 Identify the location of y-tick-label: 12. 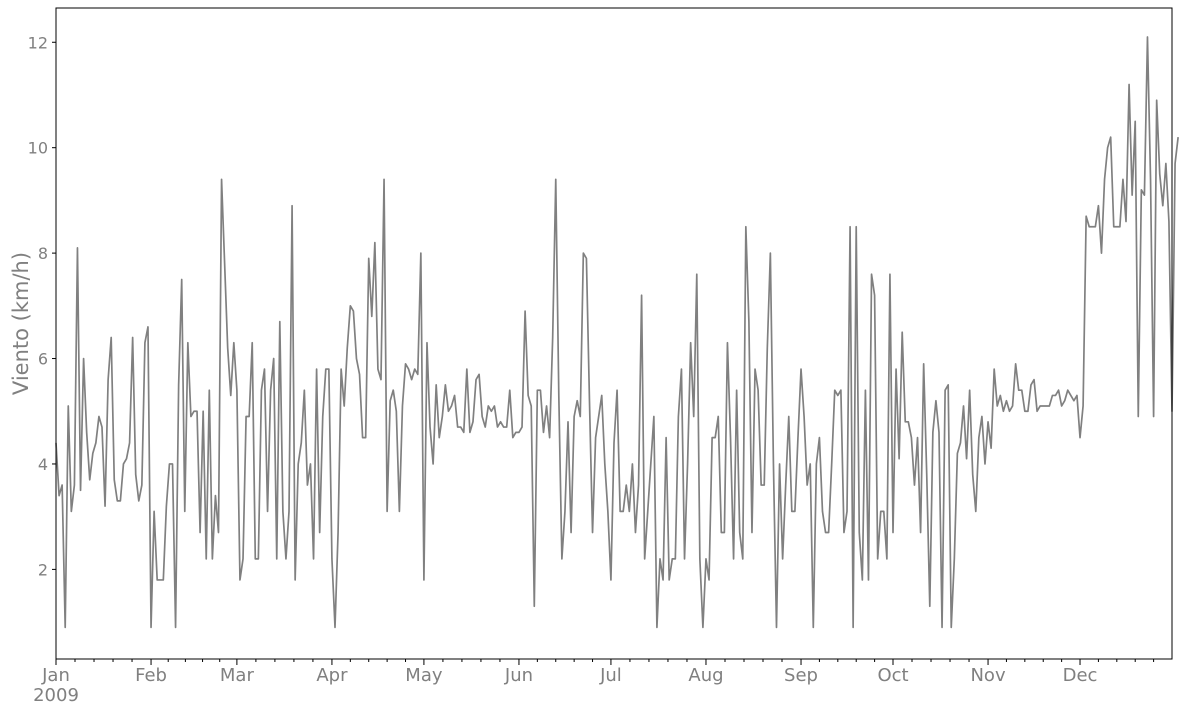
(38, 42).